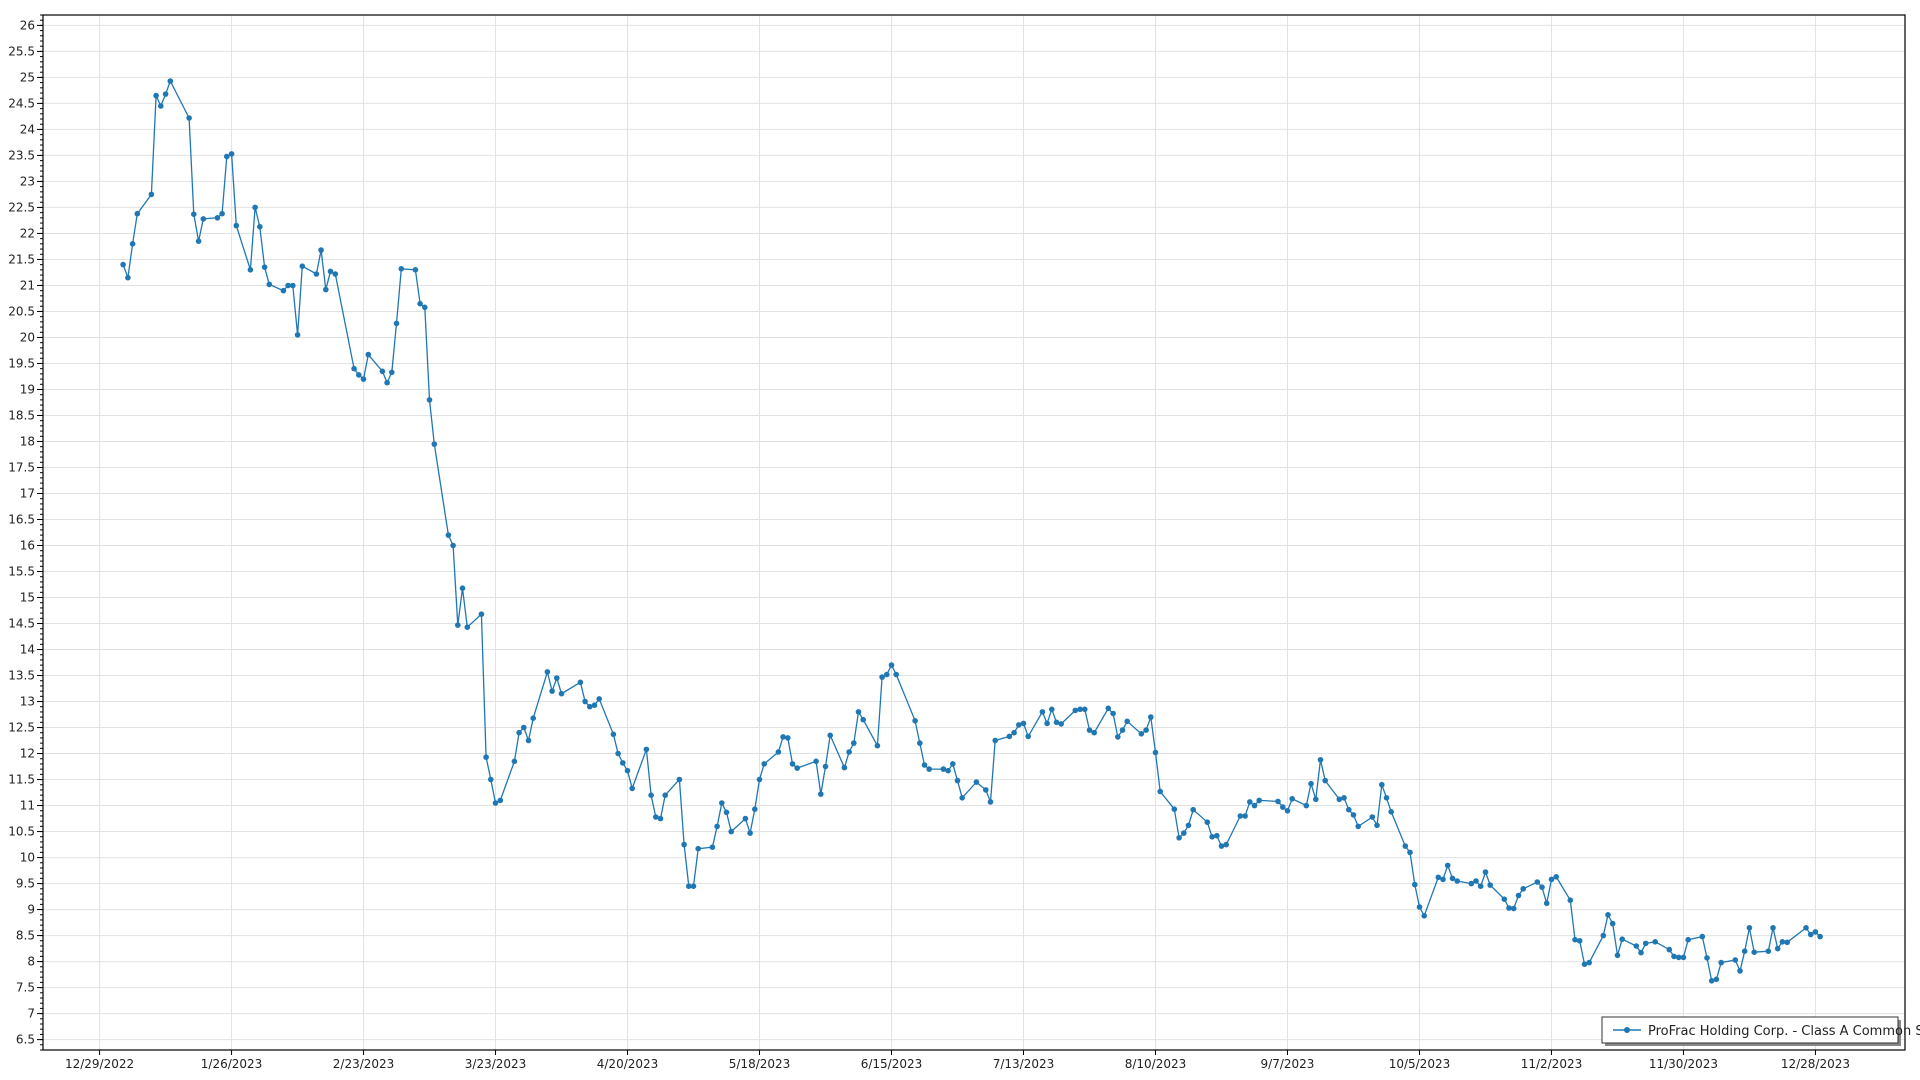  What do you see at coordinates (21, 363) in the screenshot?
I see `y-tick-label: 19.5` at bounding box center [21, 363].